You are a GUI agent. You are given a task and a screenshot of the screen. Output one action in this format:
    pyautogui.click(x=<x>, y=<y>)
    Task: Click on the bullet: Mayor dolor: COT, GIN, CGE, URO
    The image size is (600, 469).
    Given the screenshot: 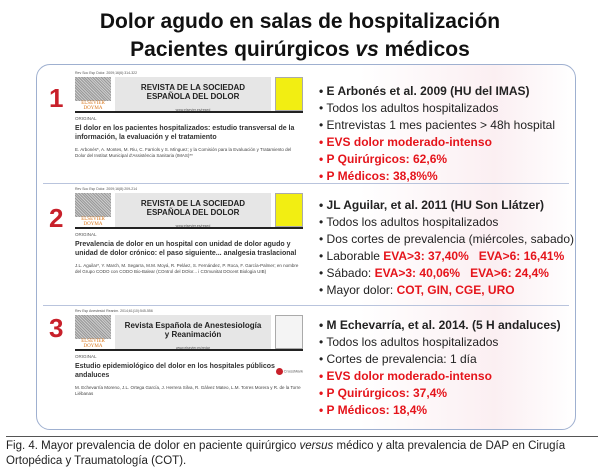 What is the action you would take?
    pyautogui.click(x=446, y=290)
    